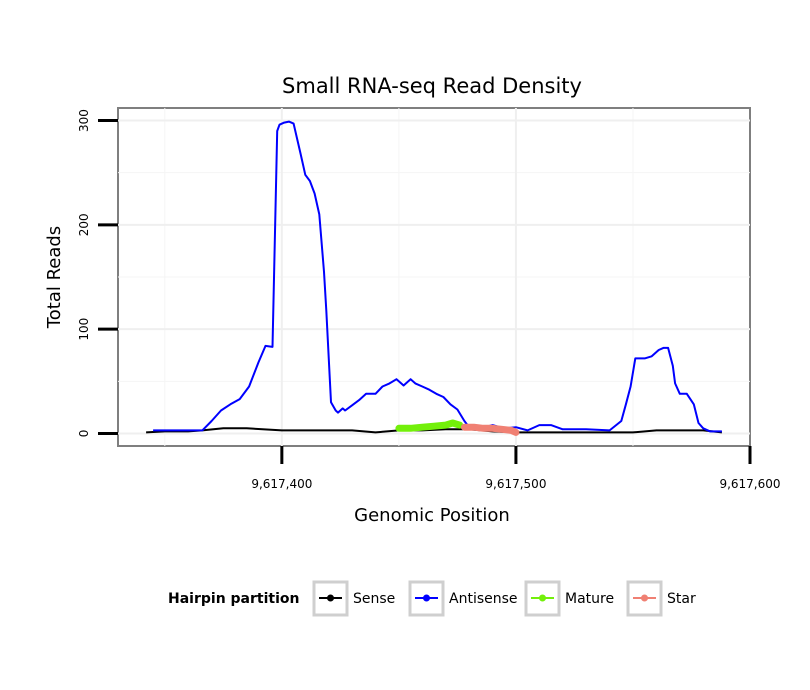 This screenshot has width=810, height=690. What do you see at coordinates (432, 515) in the screenshot?
I see `x-axis-title: Genomic Position` at bounding box center [432, 515].